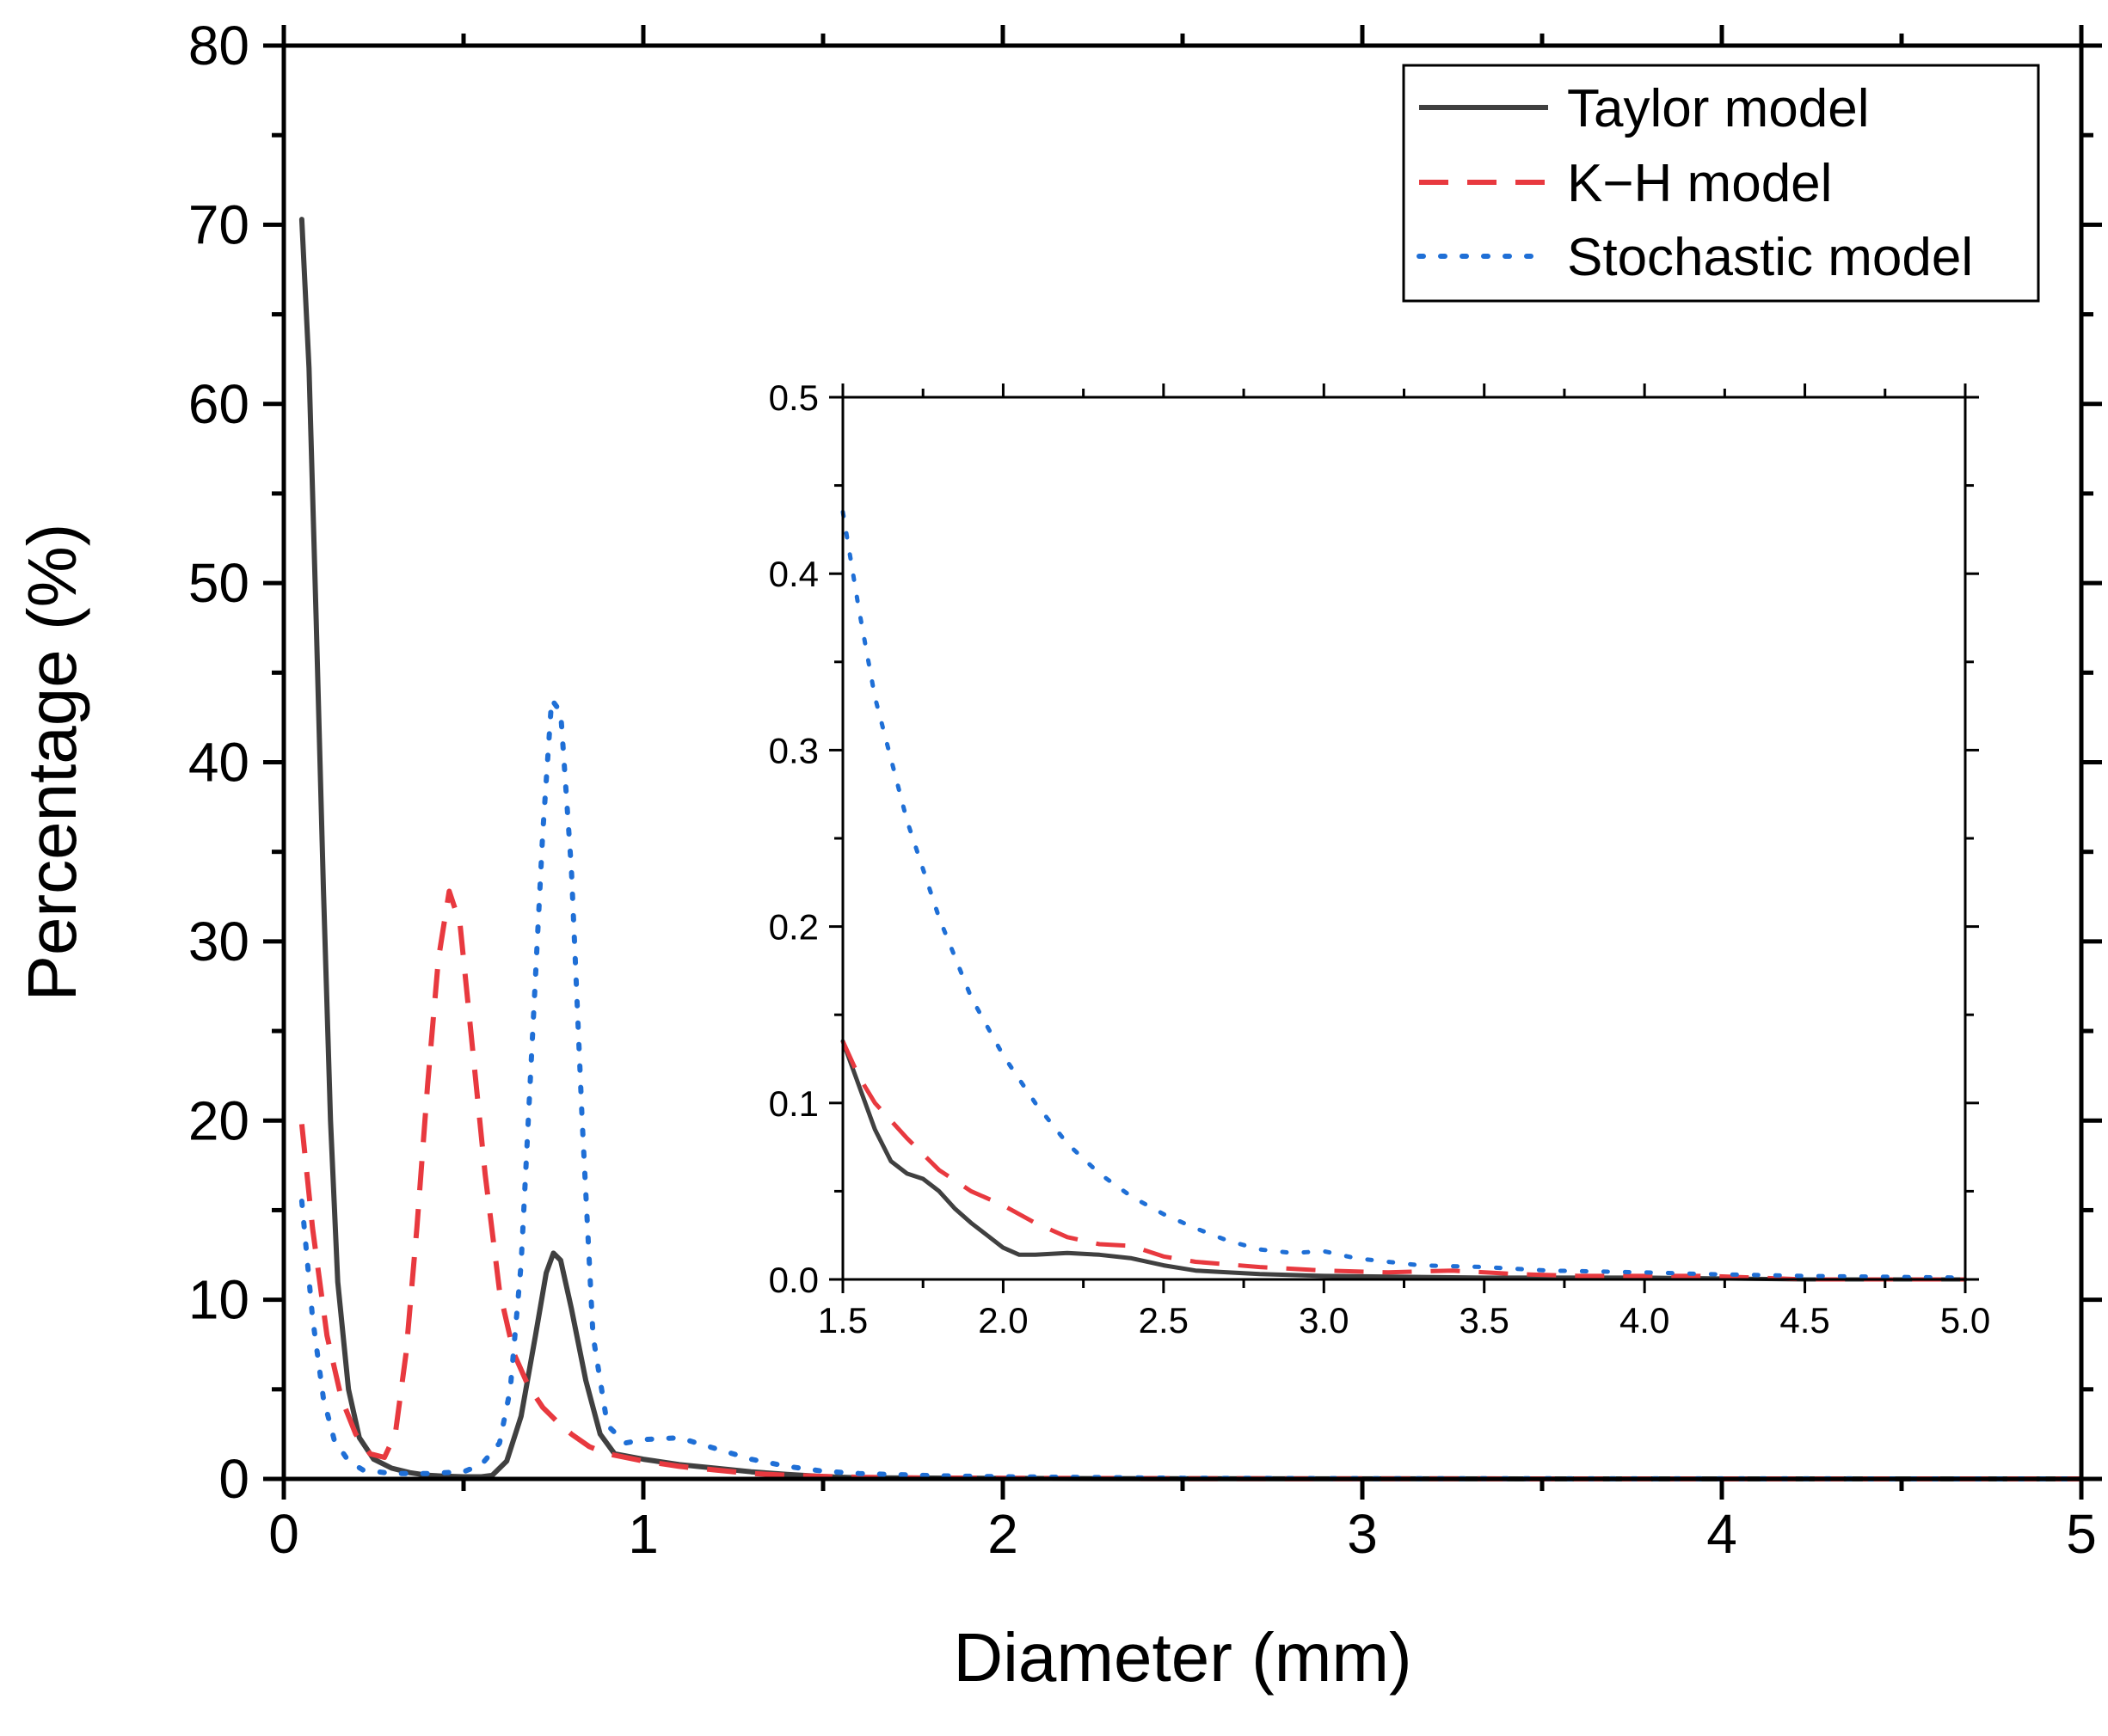 The width and height of the screenshot is (2108, 1736). Describe the element at coordinates (794, 1103) in the screenshot. I see `inset-y-tick-label: 0.1` at that location.